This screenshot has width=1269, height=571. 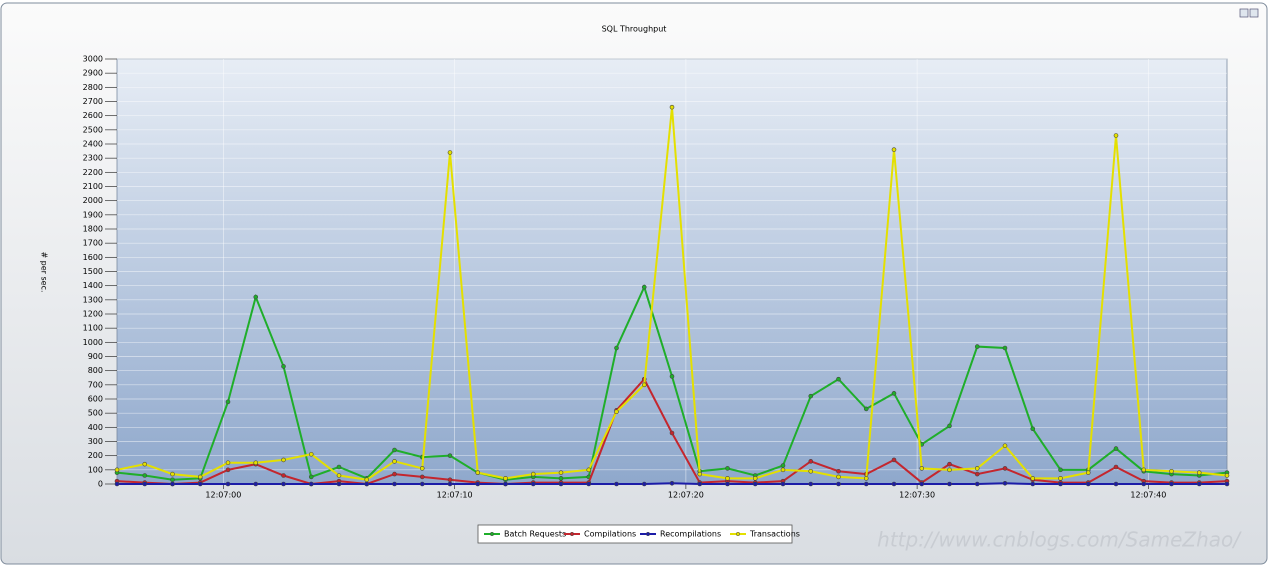 What do you see at coordinates (93, 115) in the screenshot?
I see `y-tick-label: 2600` at bounding box center [93, 115].